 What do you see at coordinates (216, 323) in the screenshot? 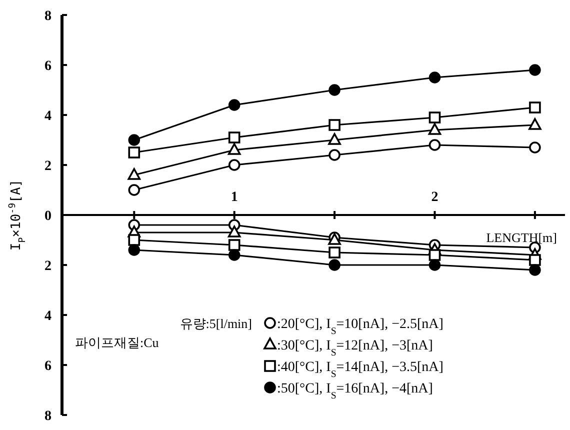
I see `annotation: 유량:5[l/min]` at bounding box center [216, 323].